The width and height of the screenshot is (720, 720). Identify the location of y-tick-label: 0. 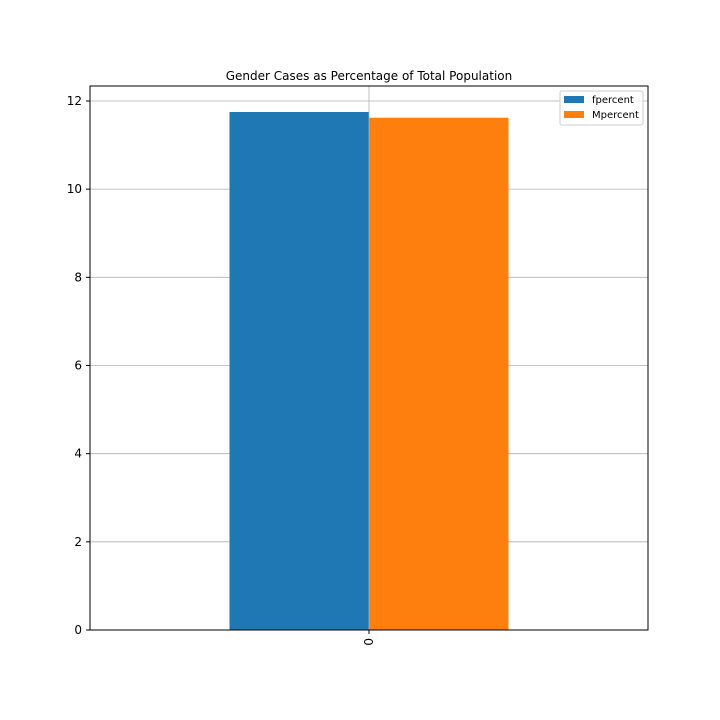
(78, 630).